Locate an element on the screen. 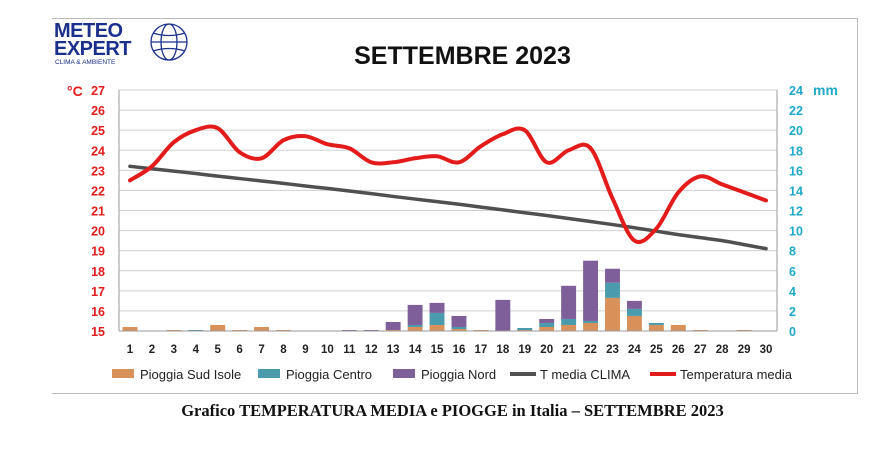 This screenshot has width=893, height=456. x-tick-label: 18 is located at coordinates (502, 350).